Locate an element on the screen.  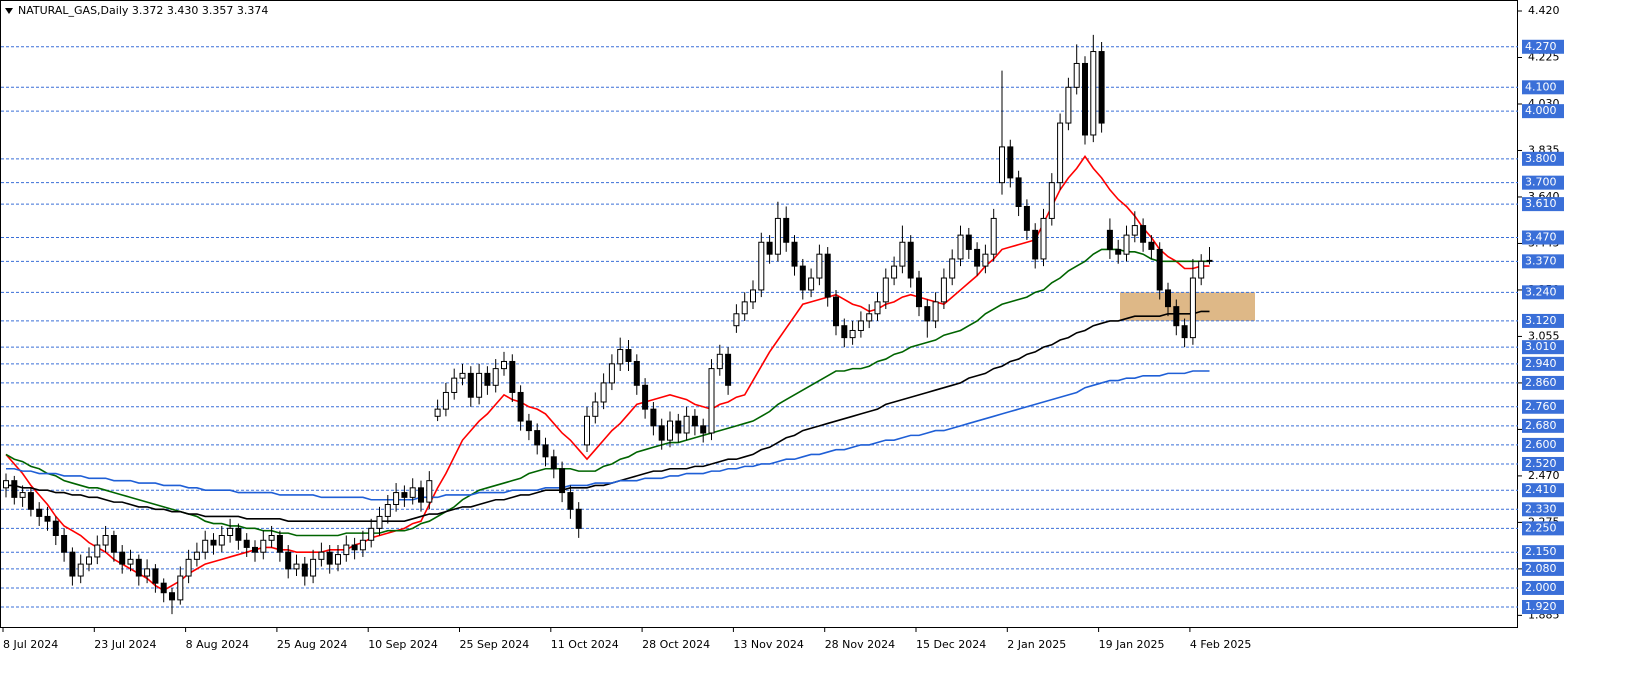
moving-average is located at coordinates (608, 435).